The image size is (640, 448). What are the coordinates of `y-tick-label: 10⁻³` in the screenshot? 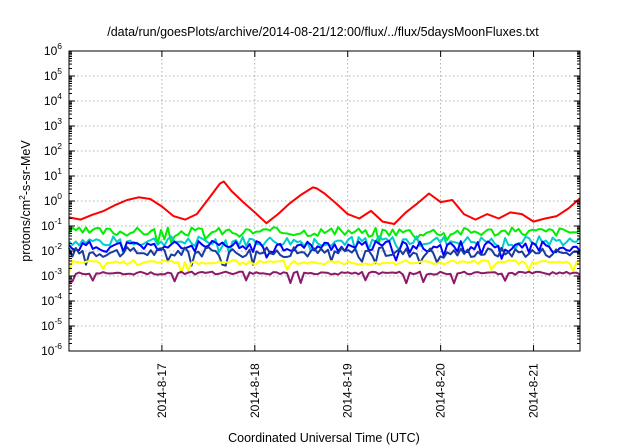 It's located at (51, 274).